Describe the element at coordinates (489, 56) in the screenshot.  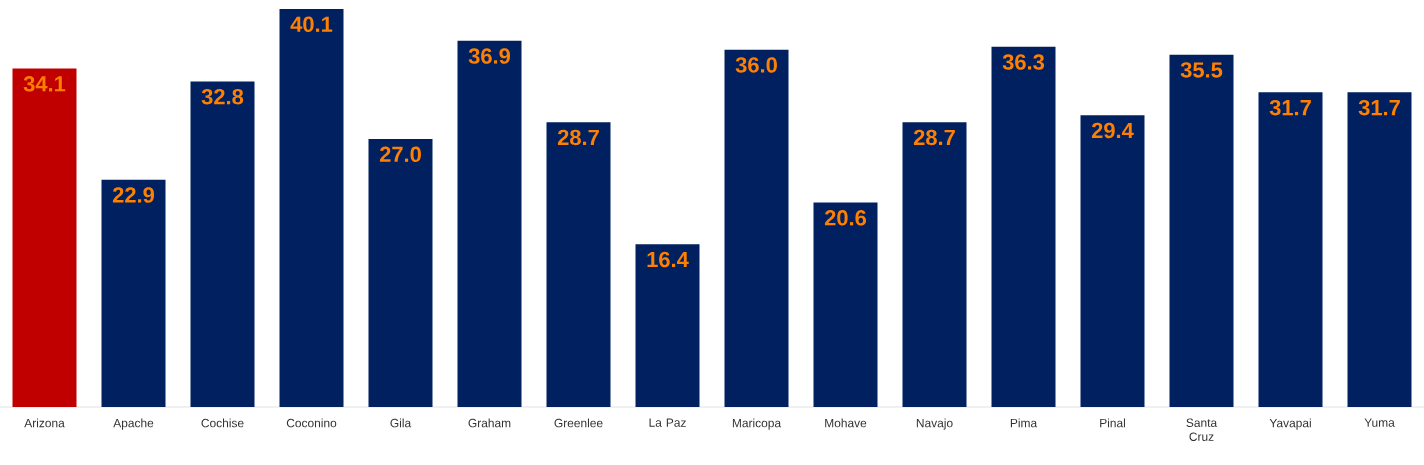
I see `data-label: 36.9` at that location.